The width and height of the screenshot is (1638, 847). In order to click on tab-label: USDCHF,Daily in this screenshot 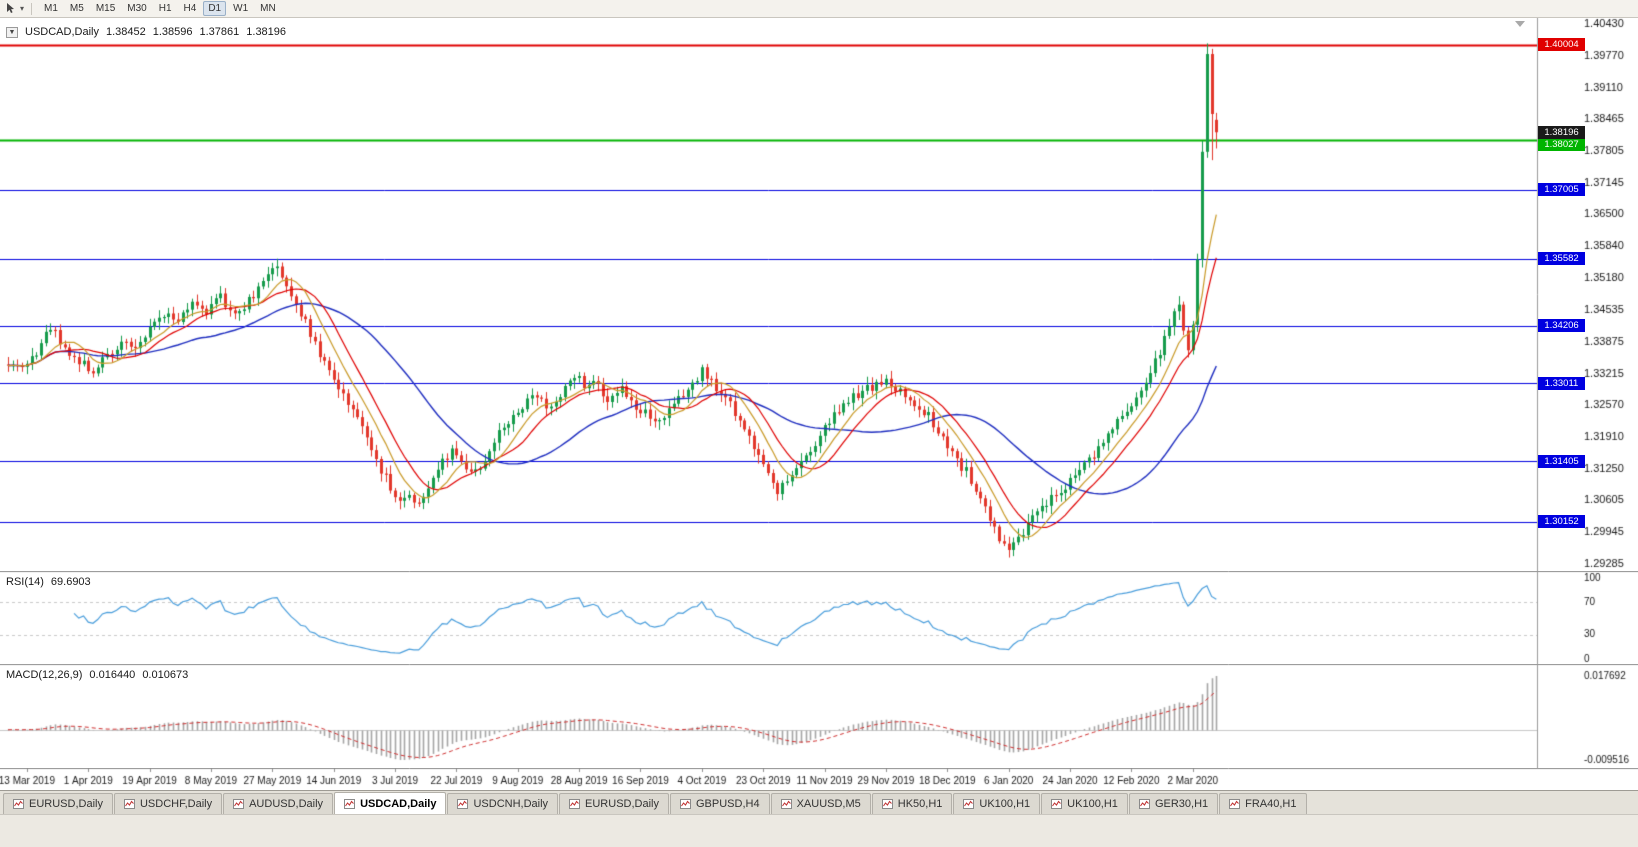, I will do `click(176, 804)`.